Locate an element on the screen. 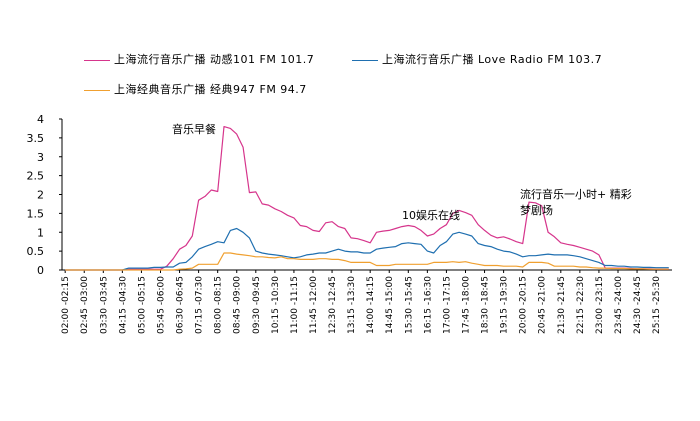 Image resolution: width=700 pixels, height=421 pixels. x-tick-label: 03:30 -03:45 is located at coordinates (104, 305).